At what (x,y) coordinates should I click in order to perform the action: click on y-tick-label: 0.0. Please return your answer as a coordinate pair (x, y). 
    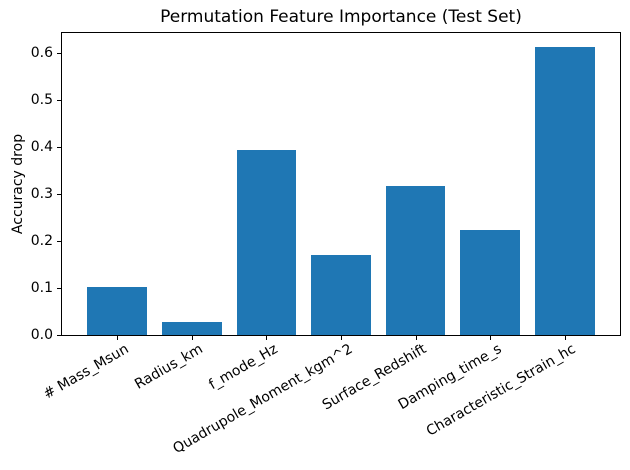
    Looking at the image, I should click on (41, 335).